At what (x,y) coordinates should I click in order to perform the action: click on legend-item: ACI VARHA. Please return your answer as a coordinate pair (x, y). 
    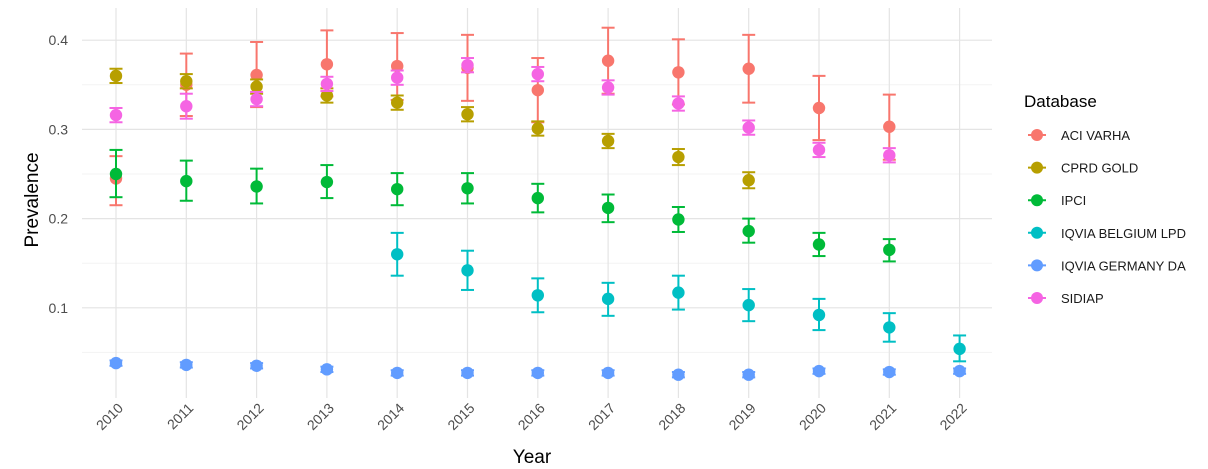
    Looking at the image, I should click on (1079, 135).